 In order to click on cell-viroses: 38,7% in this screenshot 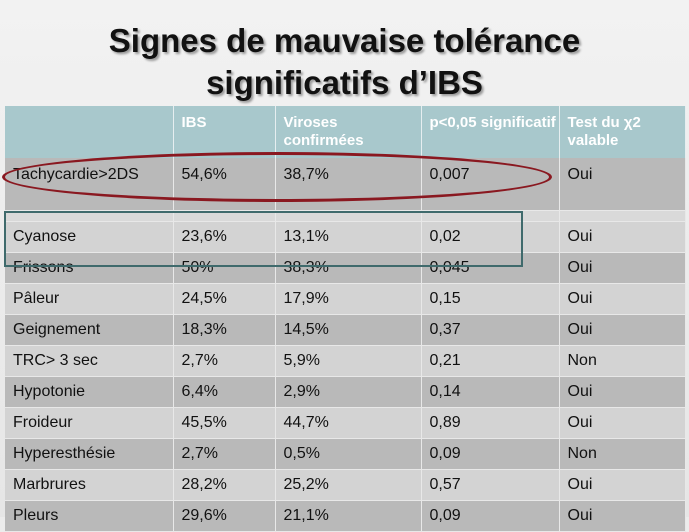, I will do `click(348, 184)`.